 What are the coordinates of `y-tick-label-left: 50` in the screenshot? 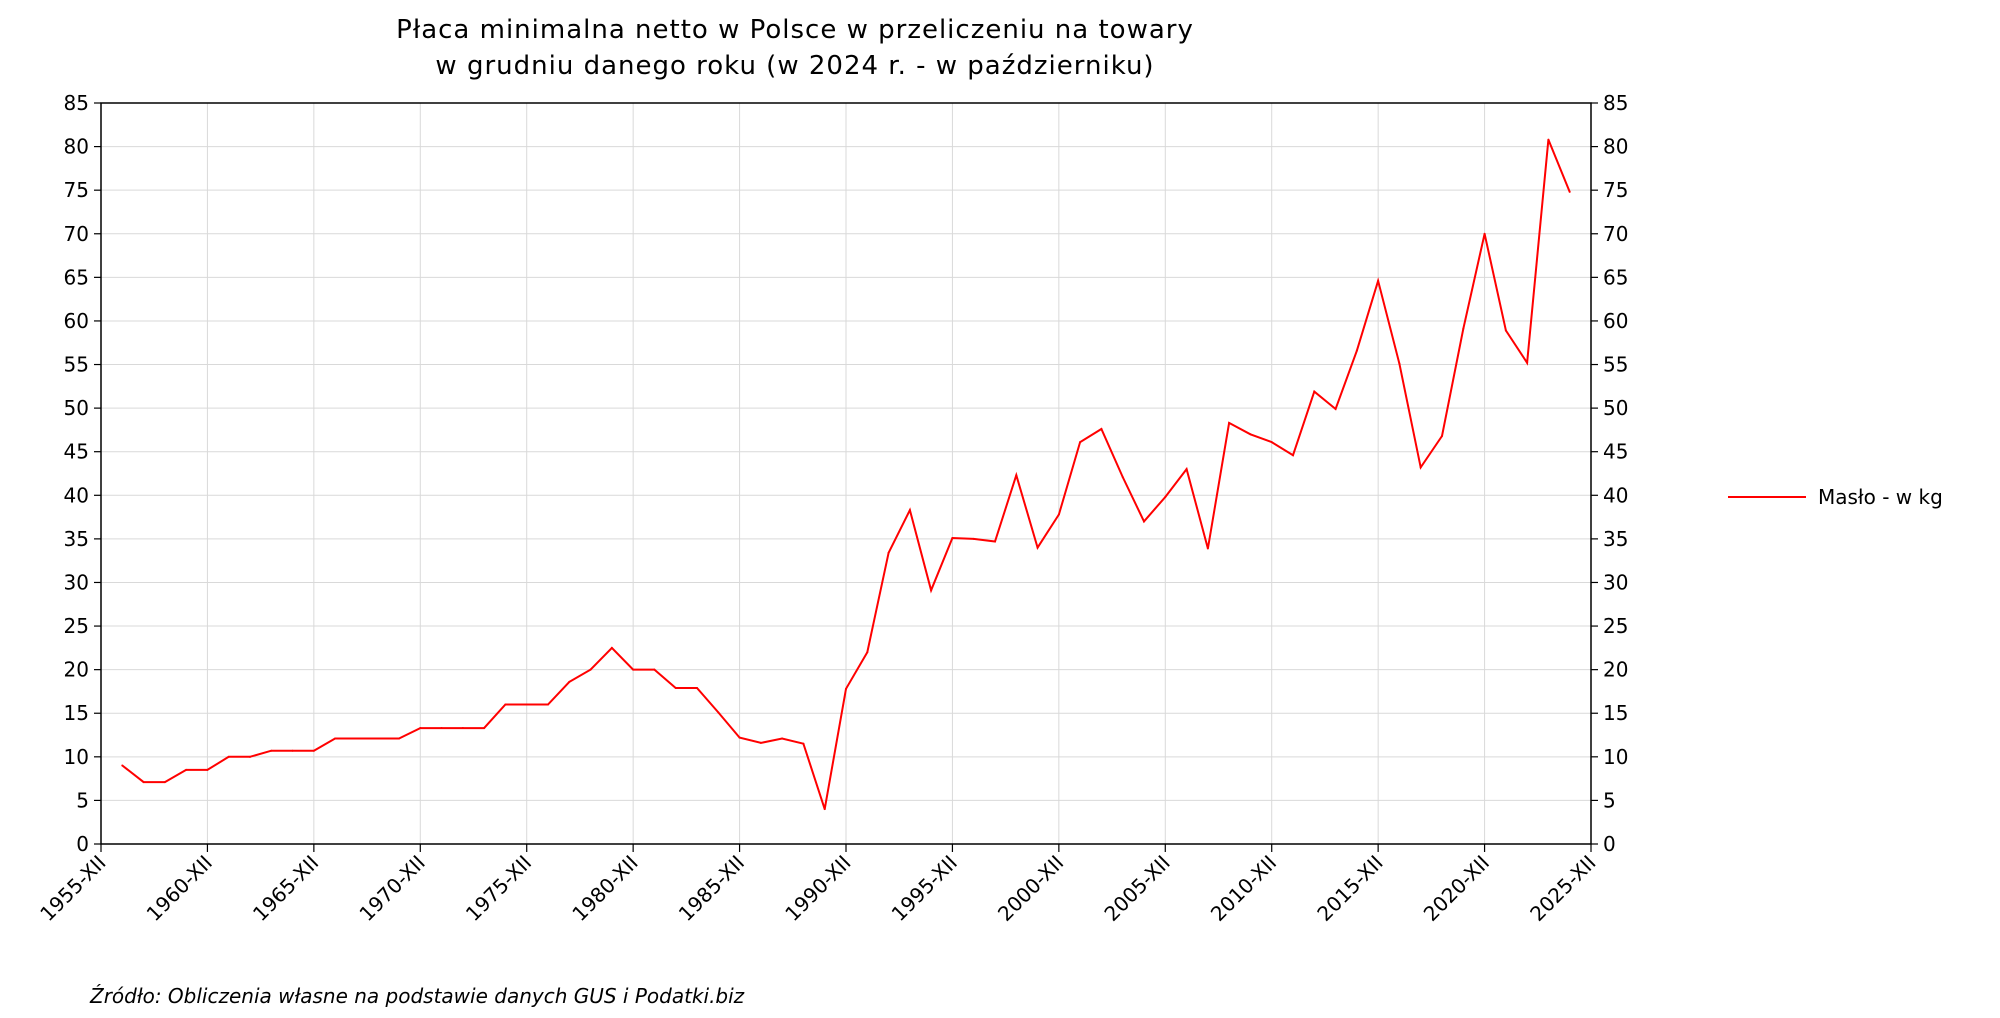 It's located at (76, 408).